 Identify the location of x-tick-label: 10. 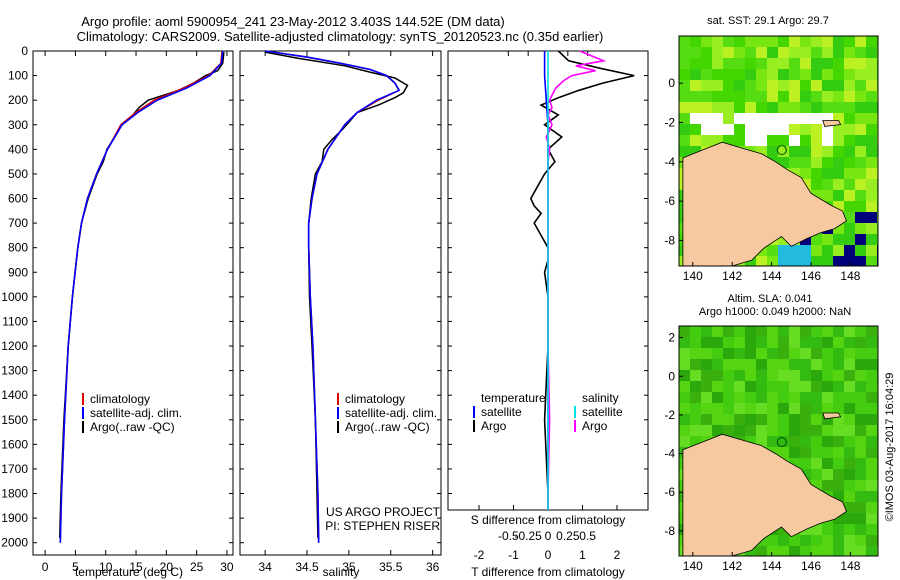
(106, 567).